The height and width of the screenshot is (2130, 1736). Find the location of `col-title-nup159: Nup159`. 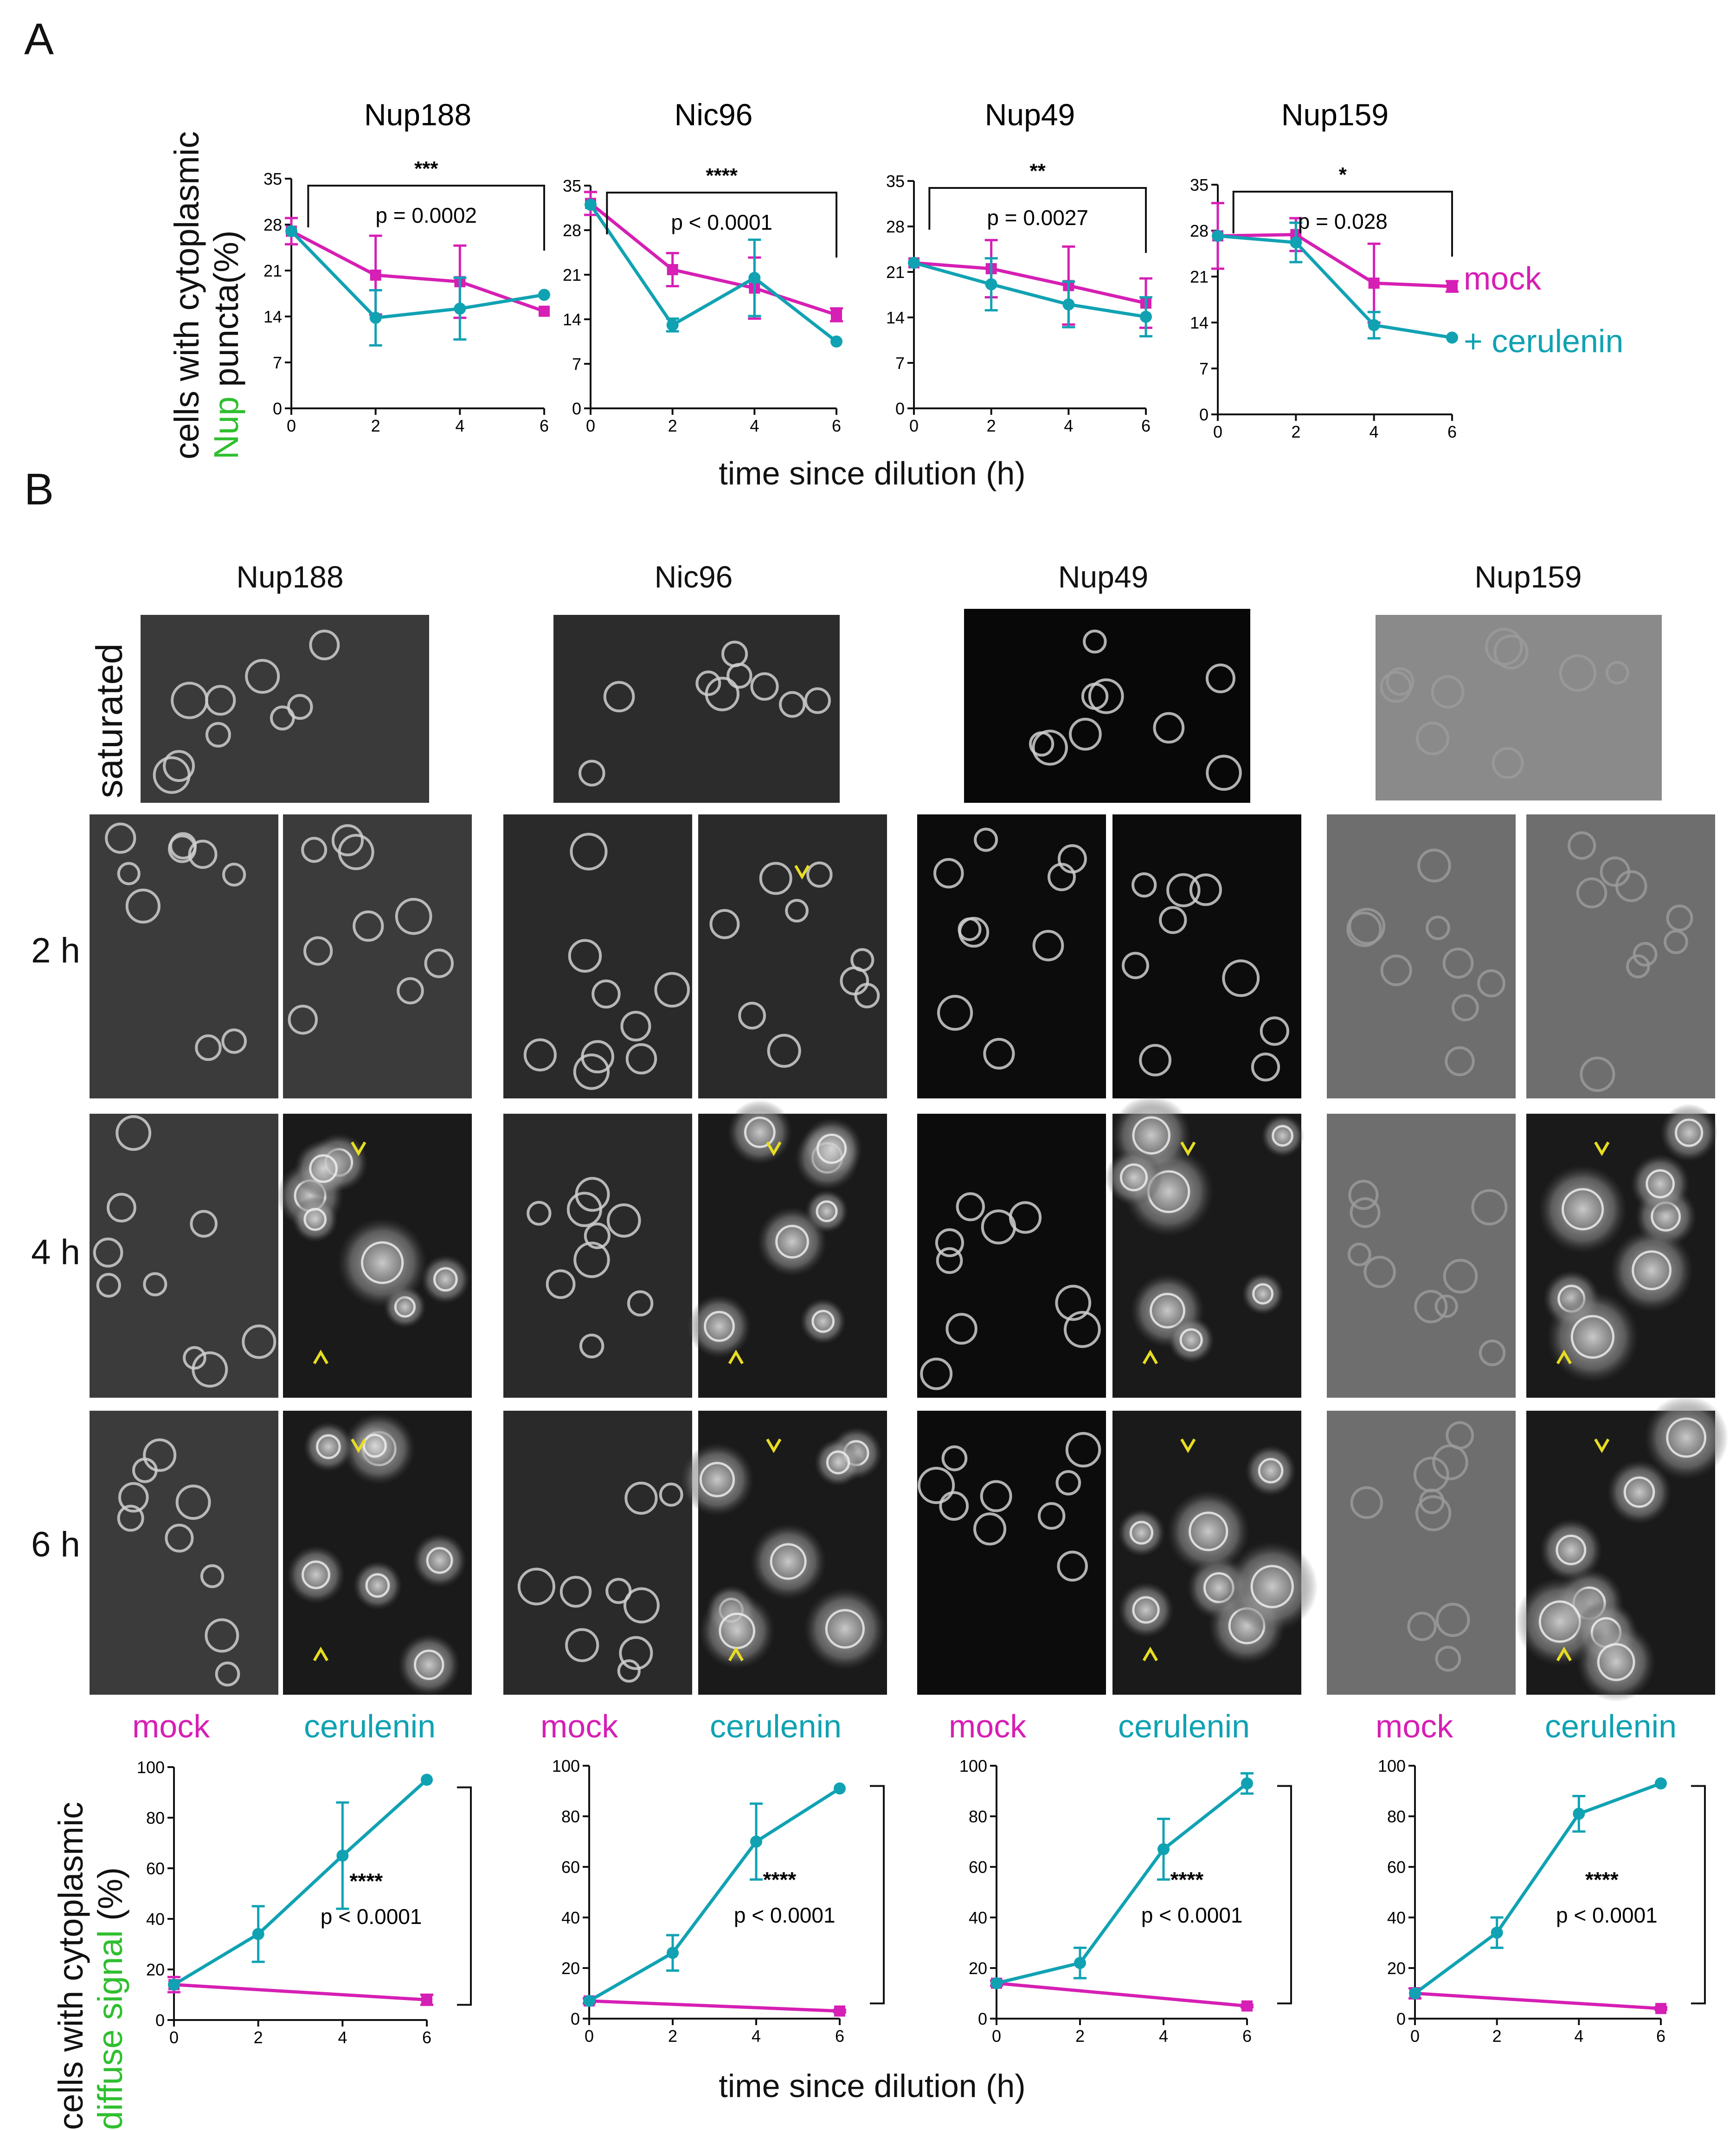

col-title-nup159: Nup159 is located at coordinates (1528, 577).